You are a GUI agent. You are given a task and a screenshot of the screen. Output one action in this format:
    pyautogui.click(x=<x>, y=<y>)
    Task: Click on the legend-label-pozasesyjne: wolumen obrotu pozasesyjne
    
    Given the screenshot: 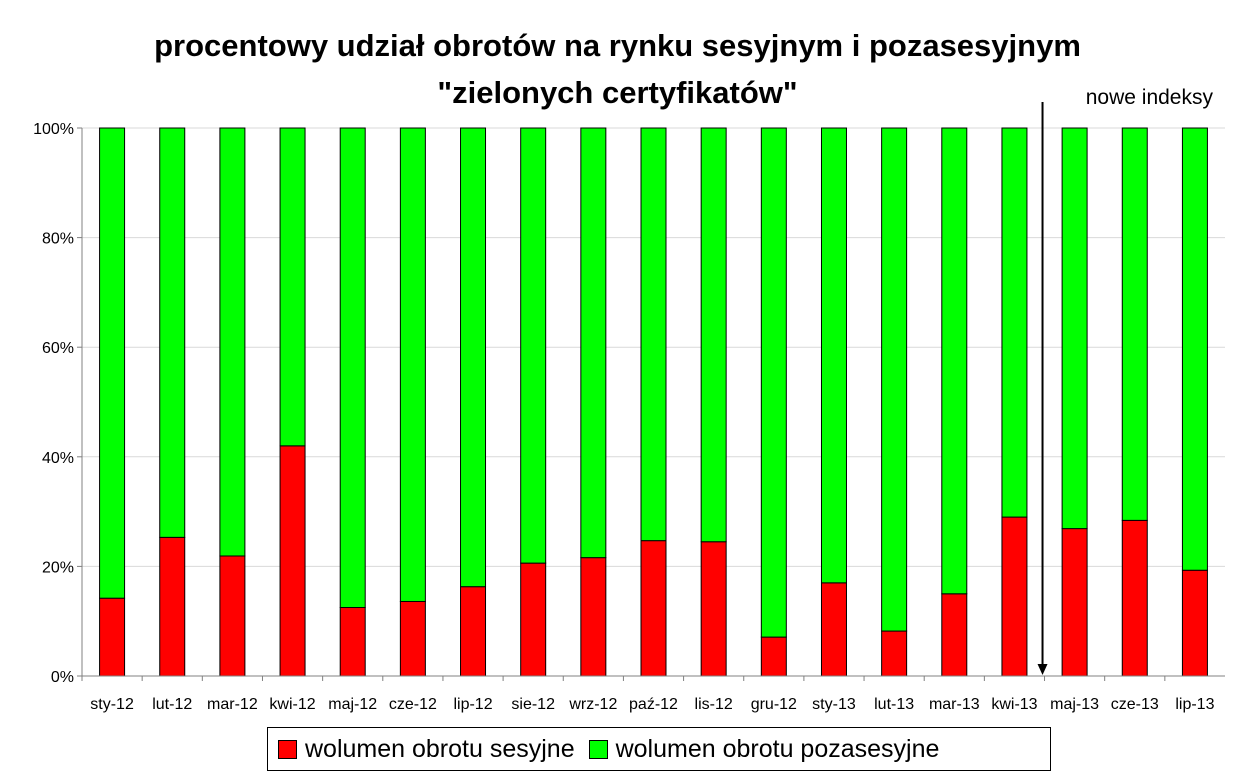 What is the action you would take?
    pyautogui.click(x=777, y=748)
    